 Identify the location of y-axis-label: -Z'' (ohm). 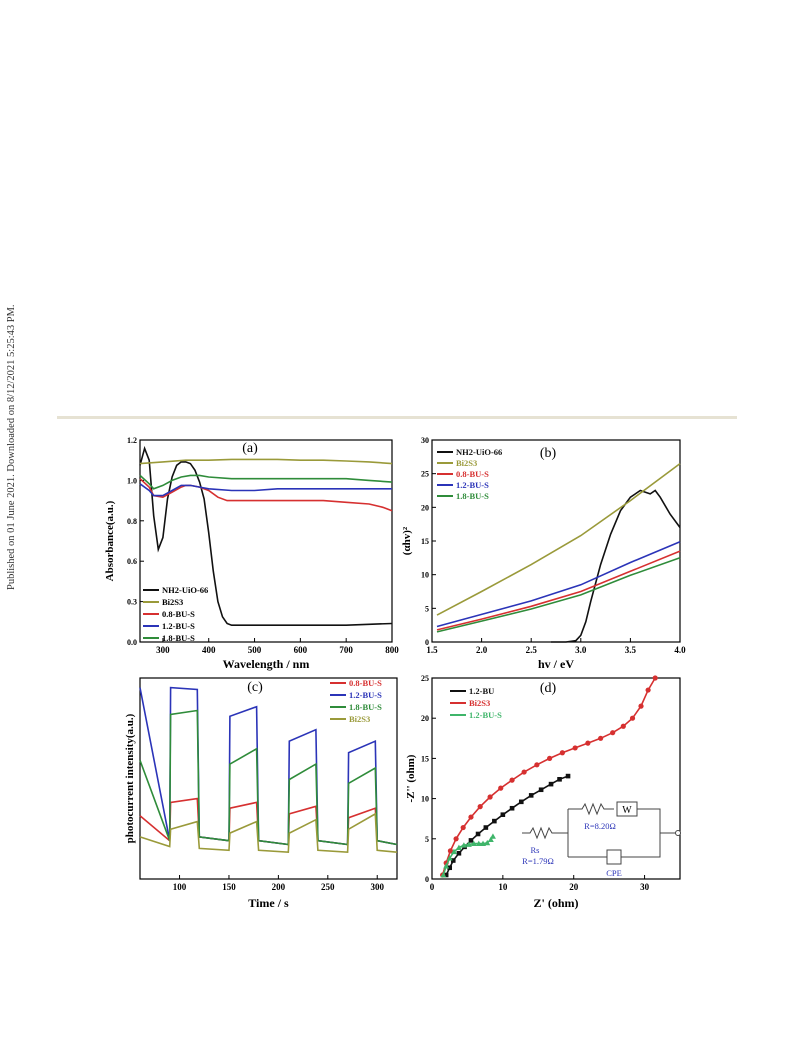
(411, 778).